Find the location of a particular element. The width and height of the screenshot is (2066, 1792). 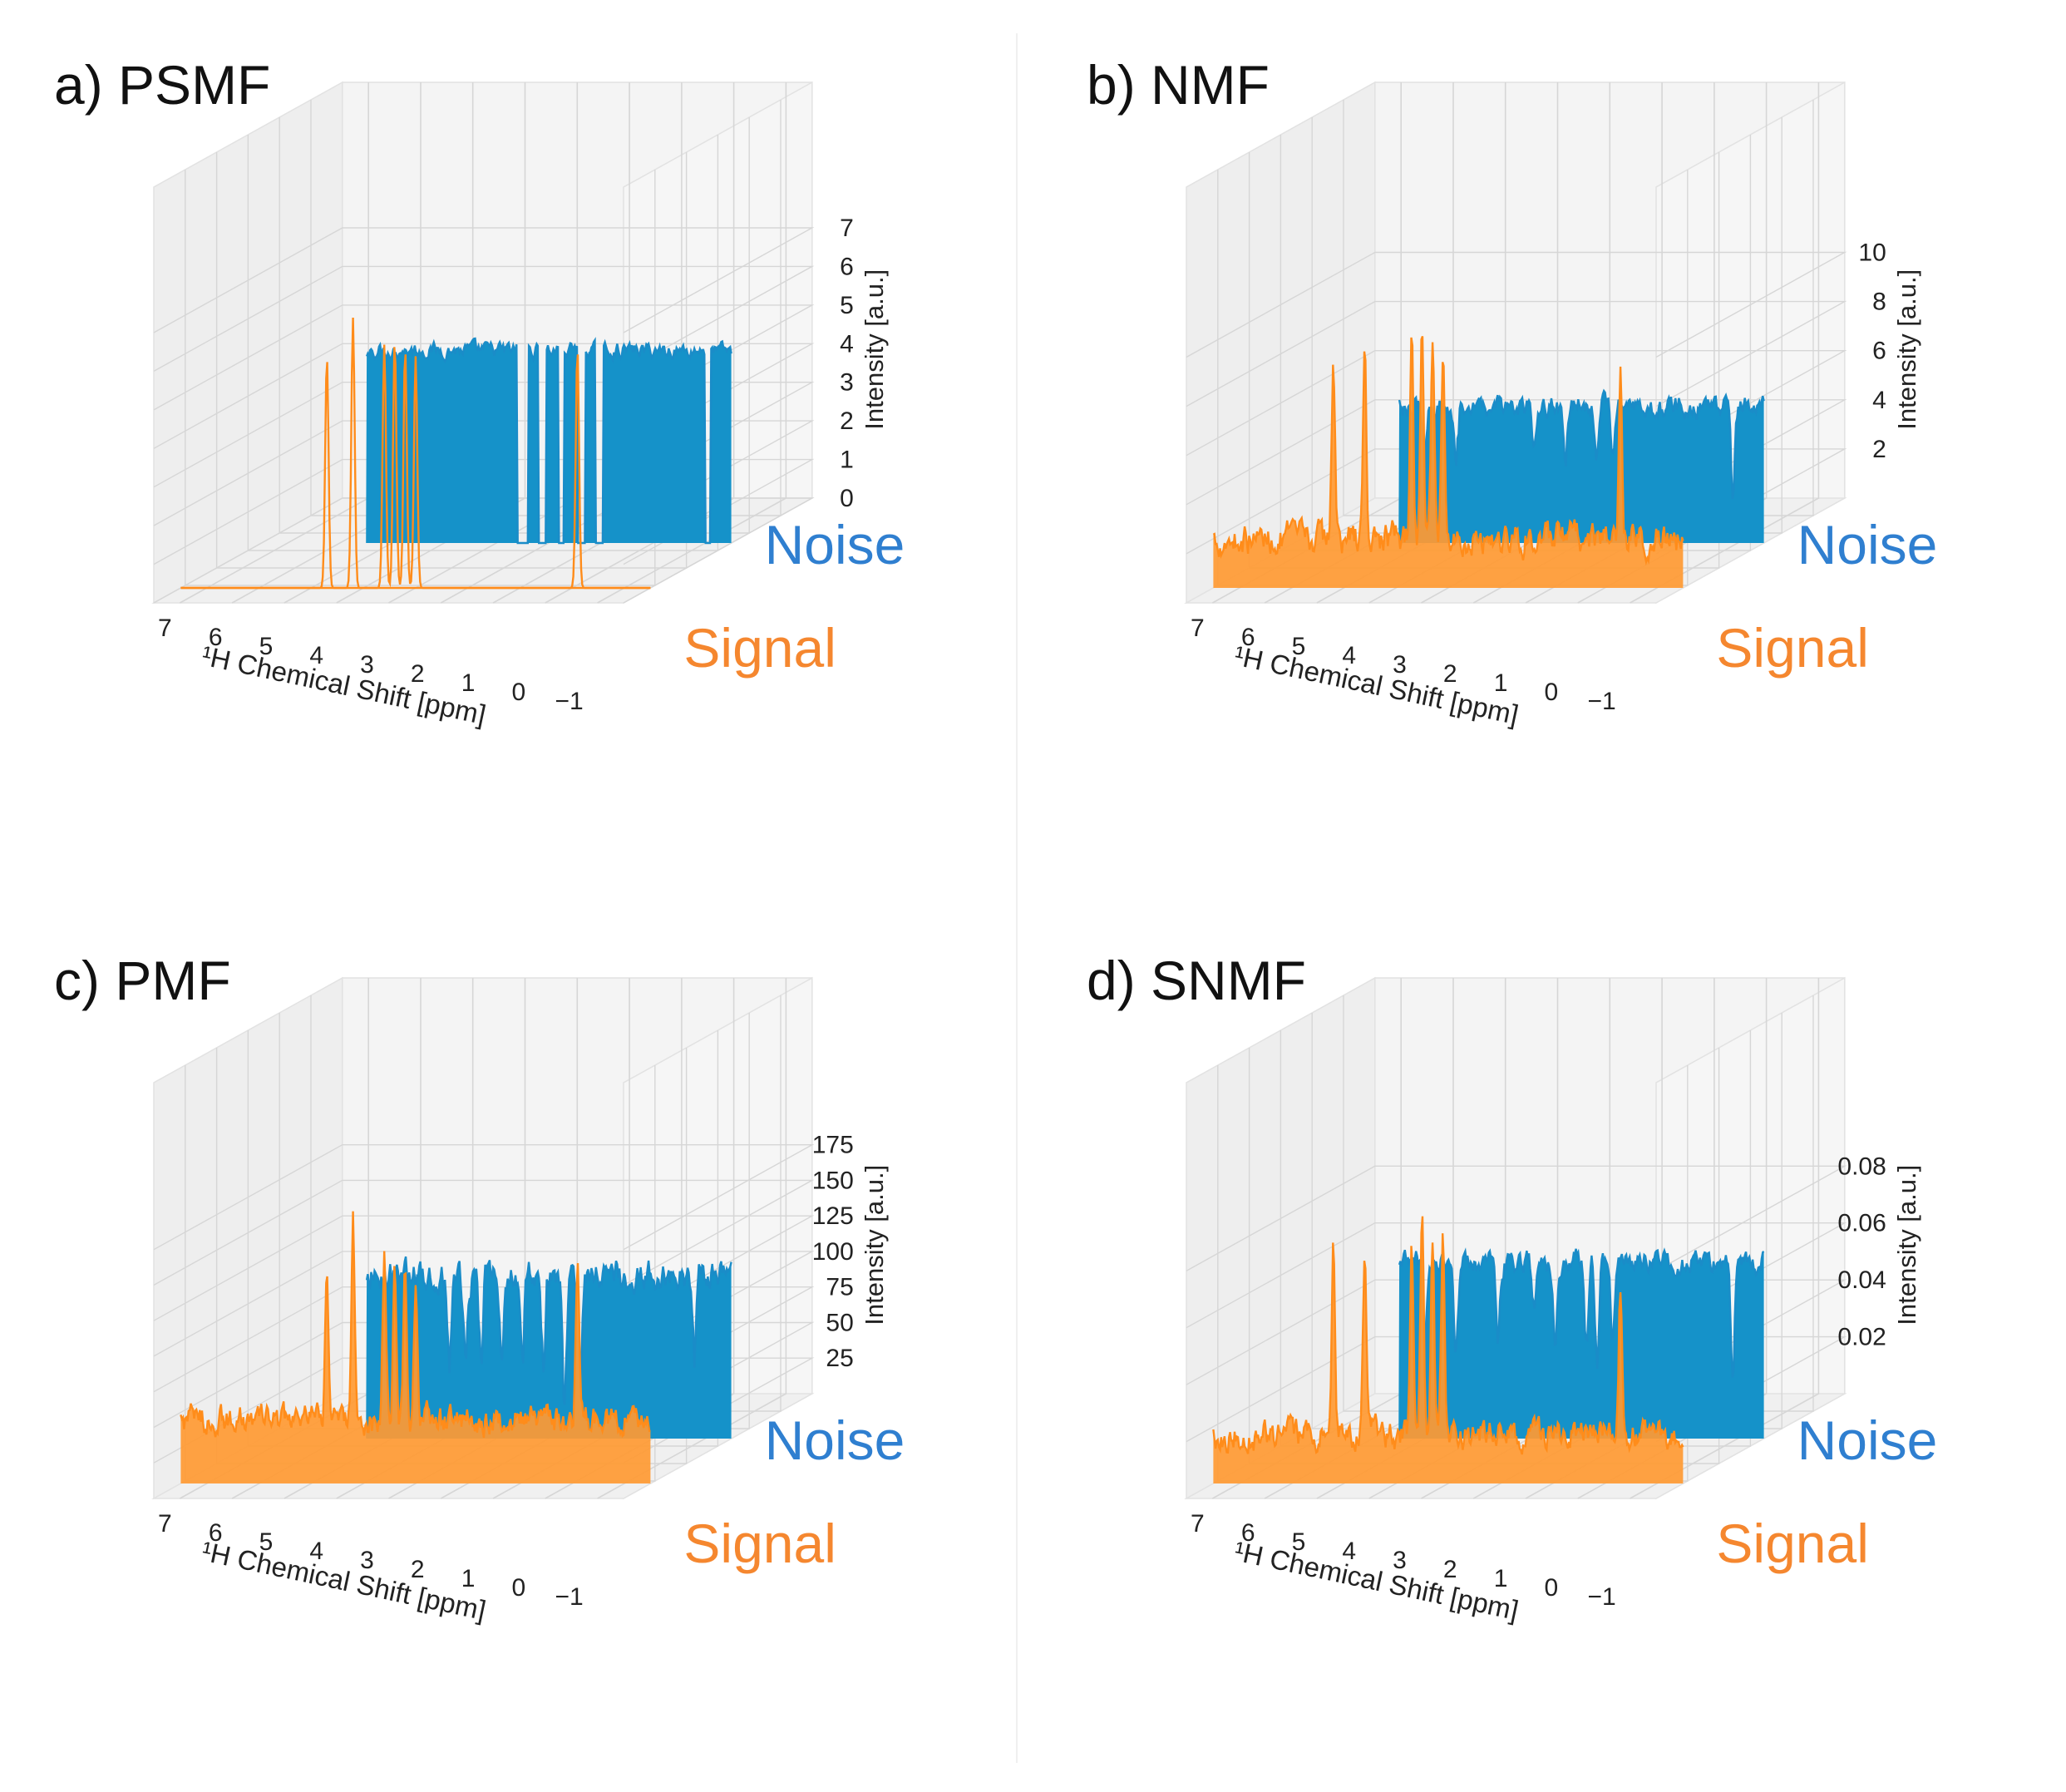

z-tick-label: 0.08 is located at coordinates (1862, 1166).